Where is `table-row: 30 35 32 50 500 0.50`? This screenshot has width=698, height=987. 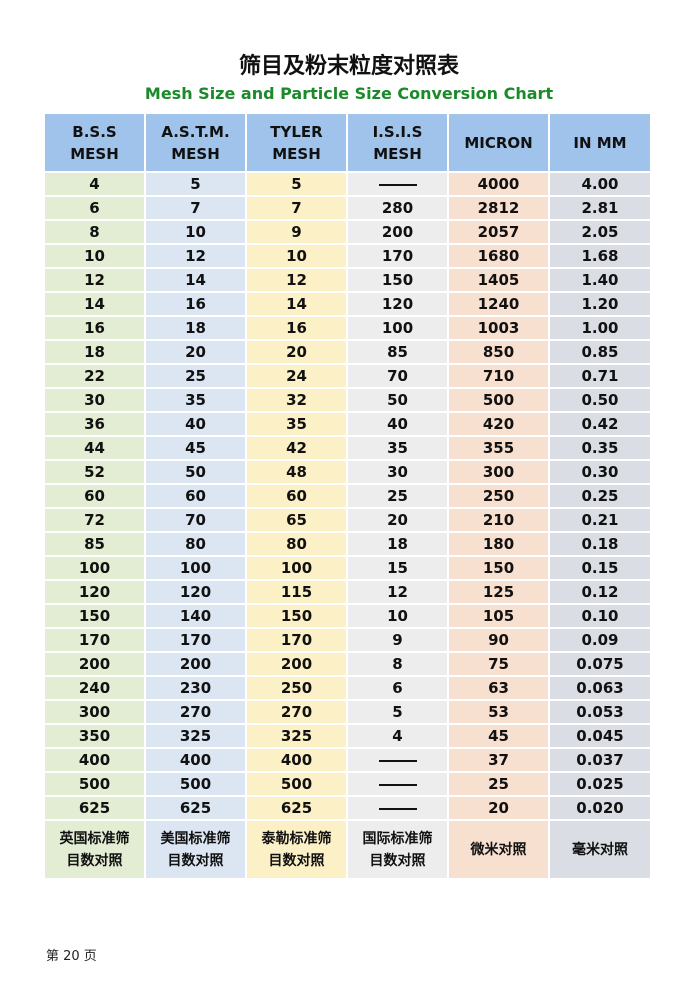
table-row: 30 35 32 50 500 0.50 is located at coordinates (347, 400).